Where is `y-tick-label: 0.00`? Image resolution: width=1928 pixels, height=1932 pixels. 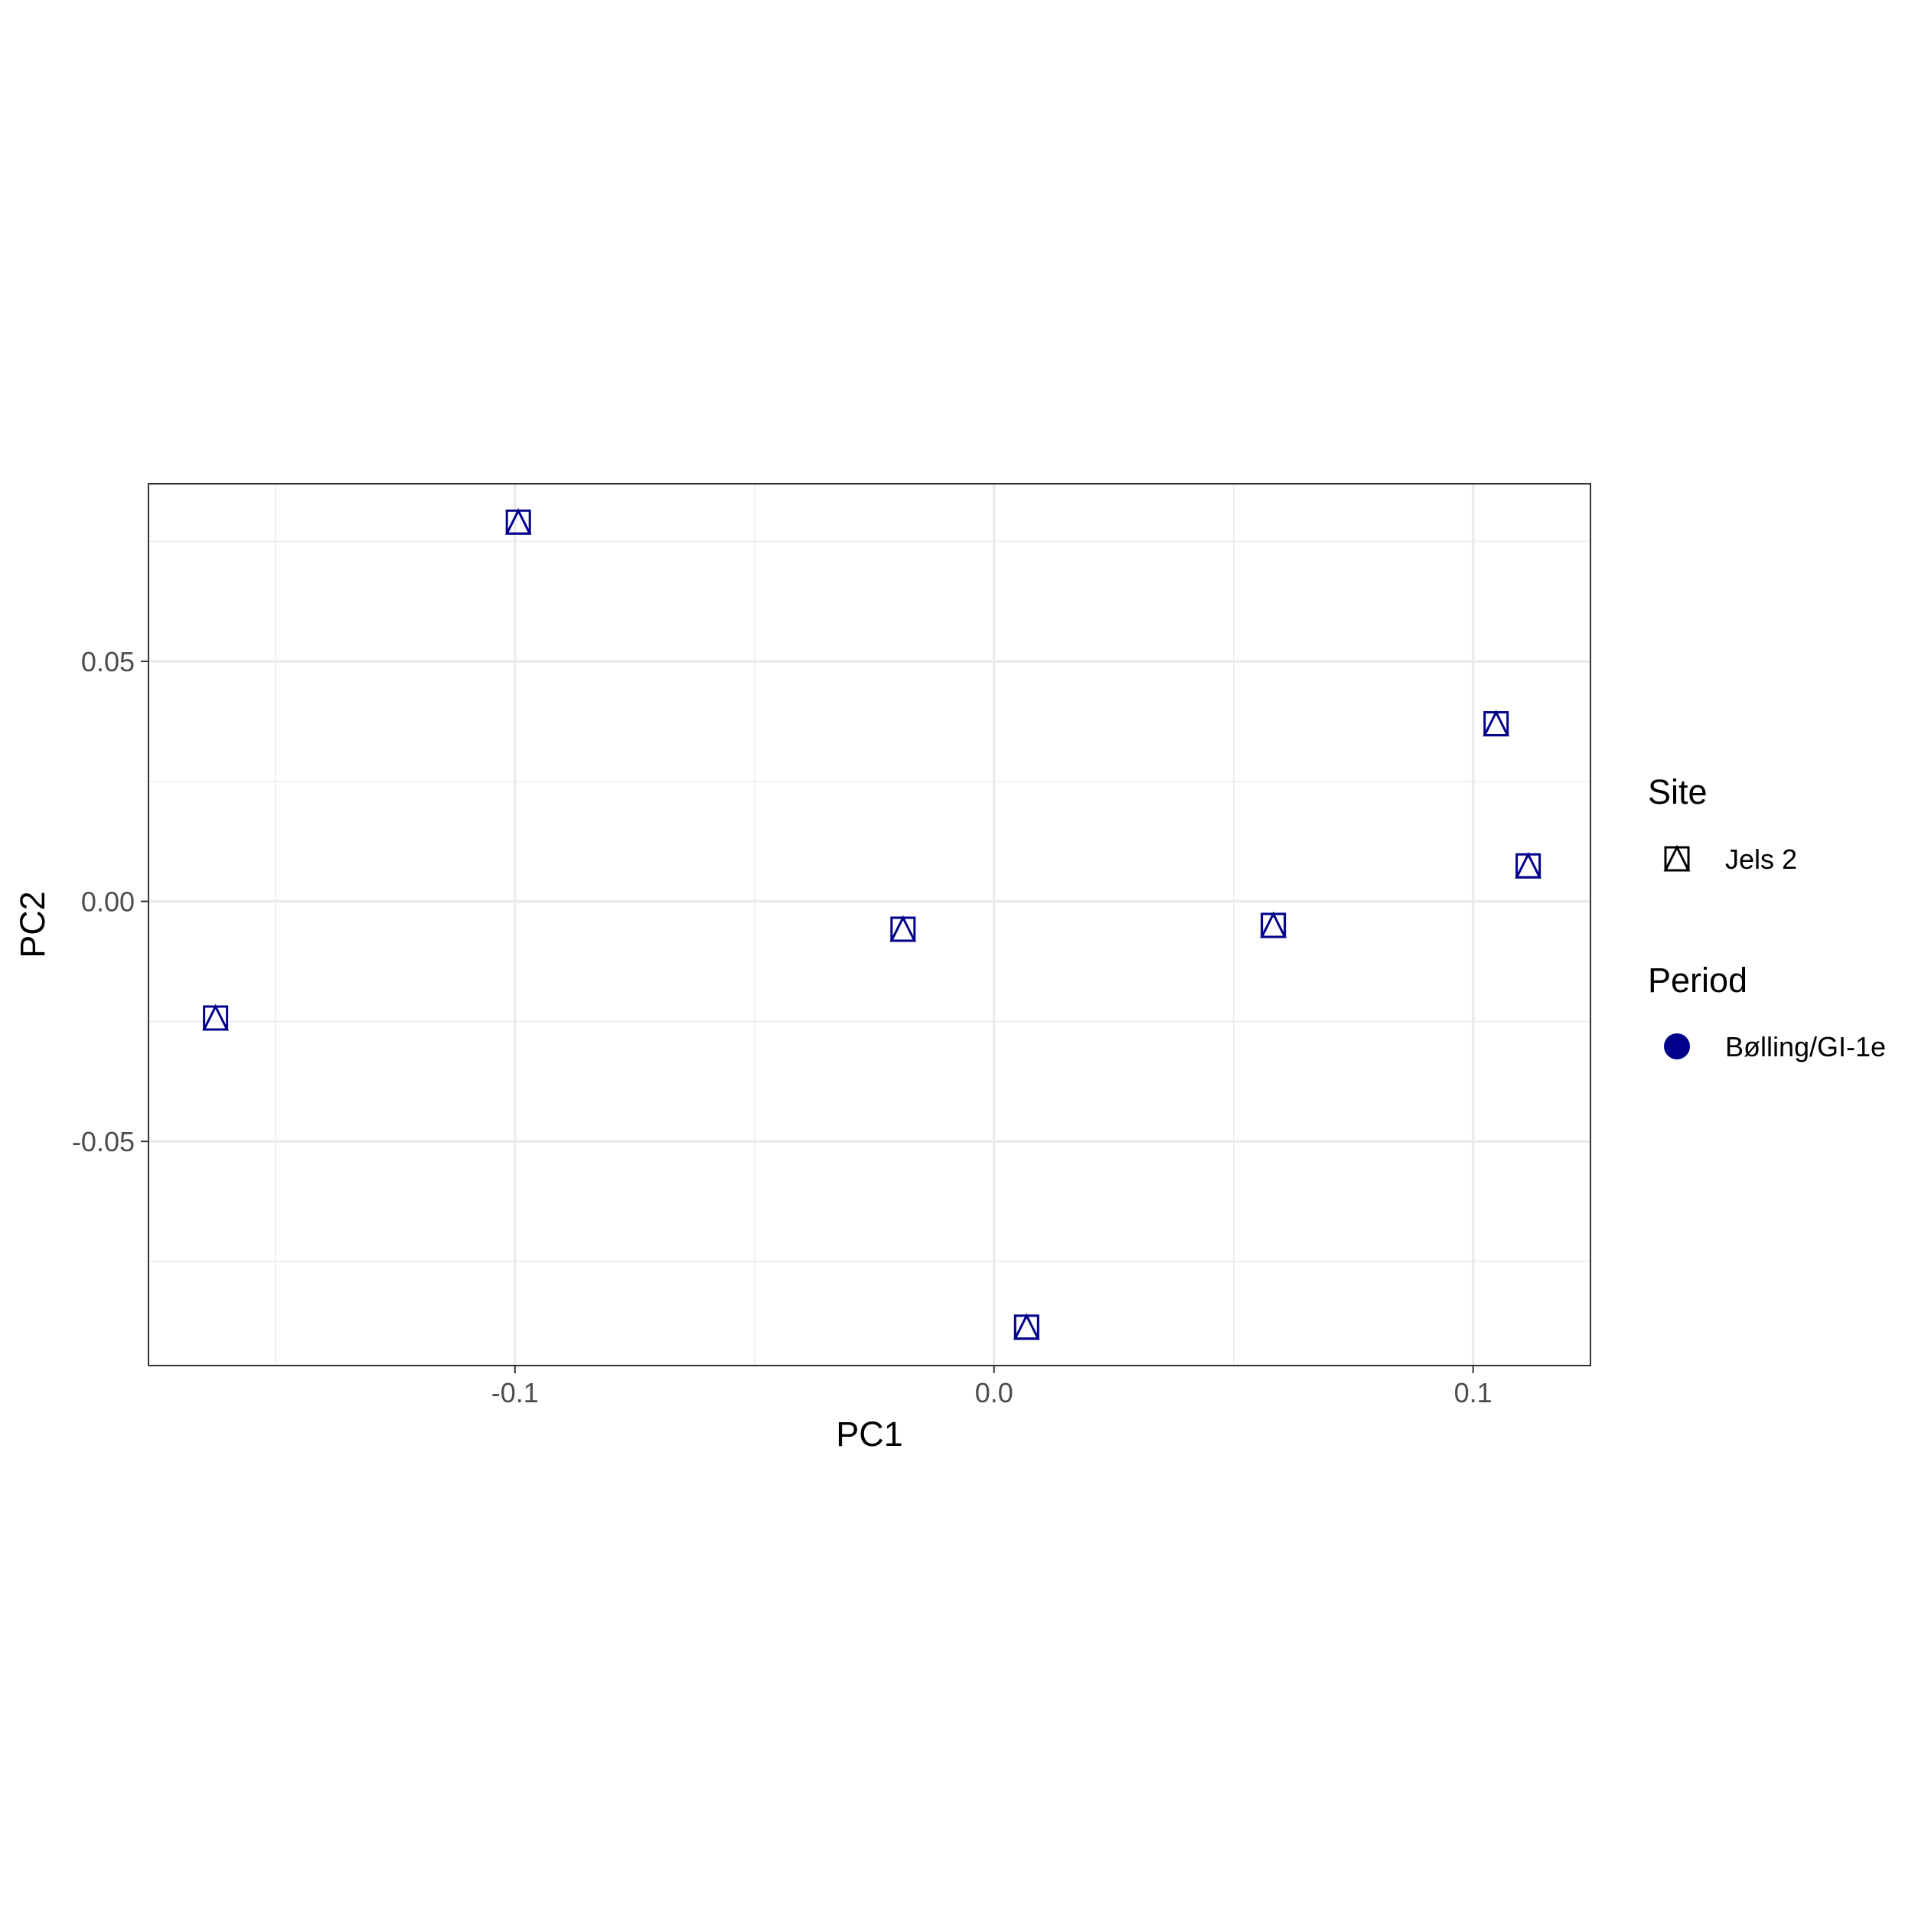 y-tick-label: 0.00 is located at coordinates (108, 902).